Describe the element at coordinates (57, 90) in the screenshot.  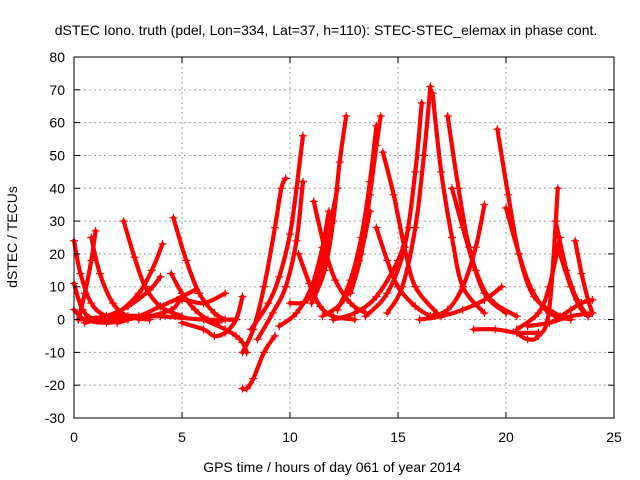
I see `y-tick-label: 70` at that location.